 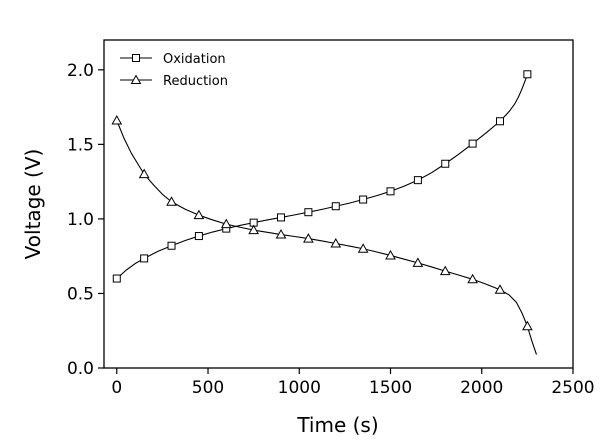 I want to click on y-tick-label: 1.5, so click(x=80, y=145).